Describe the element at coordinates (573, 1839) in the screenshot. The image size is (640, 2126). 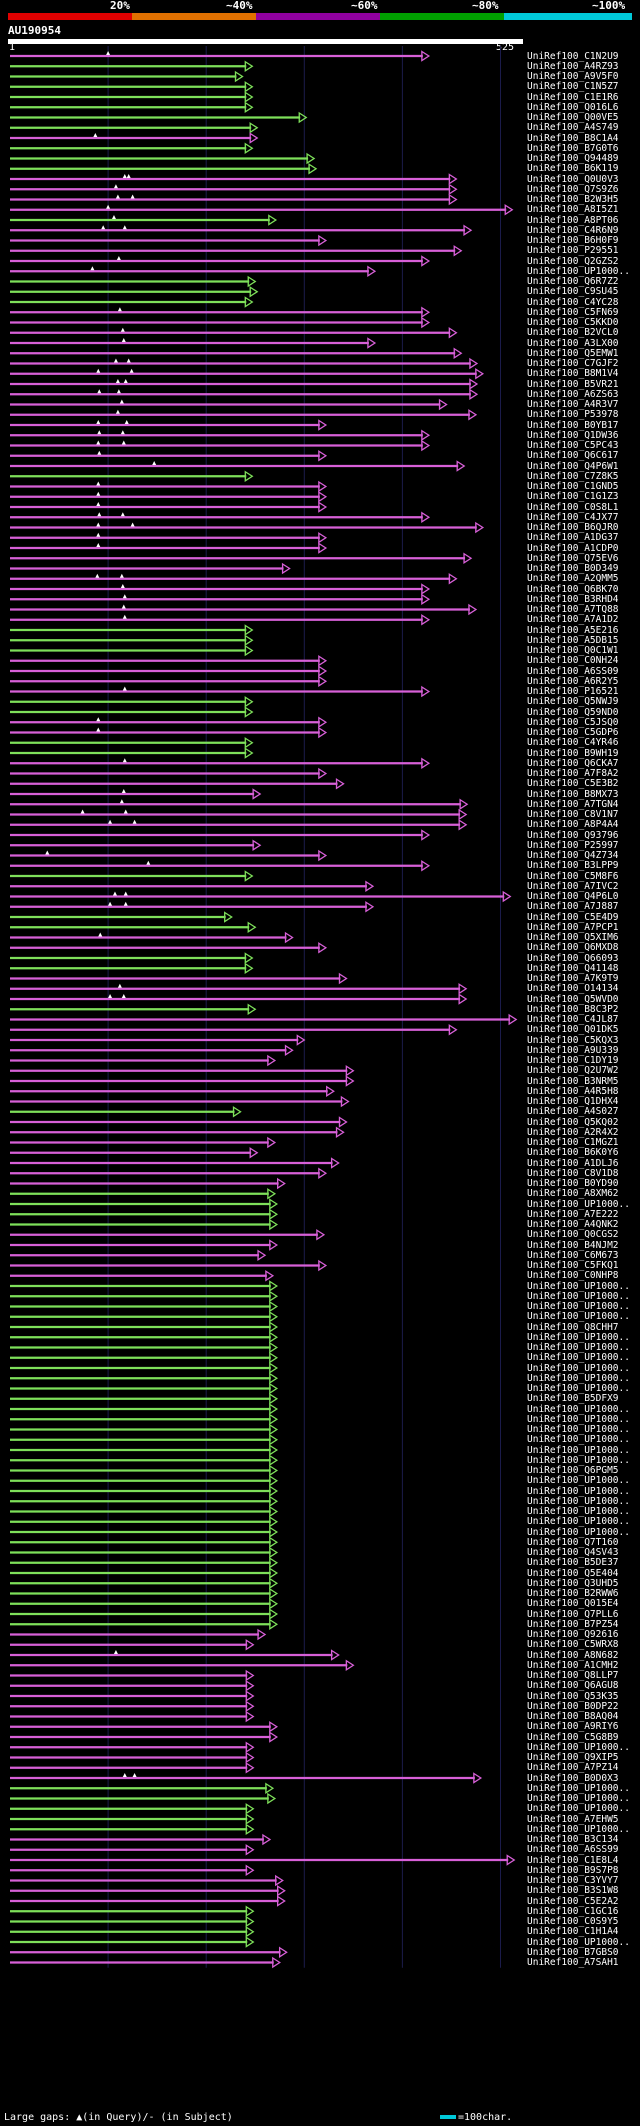
I see `hit-label: UniRef100_B3C134` at that location.